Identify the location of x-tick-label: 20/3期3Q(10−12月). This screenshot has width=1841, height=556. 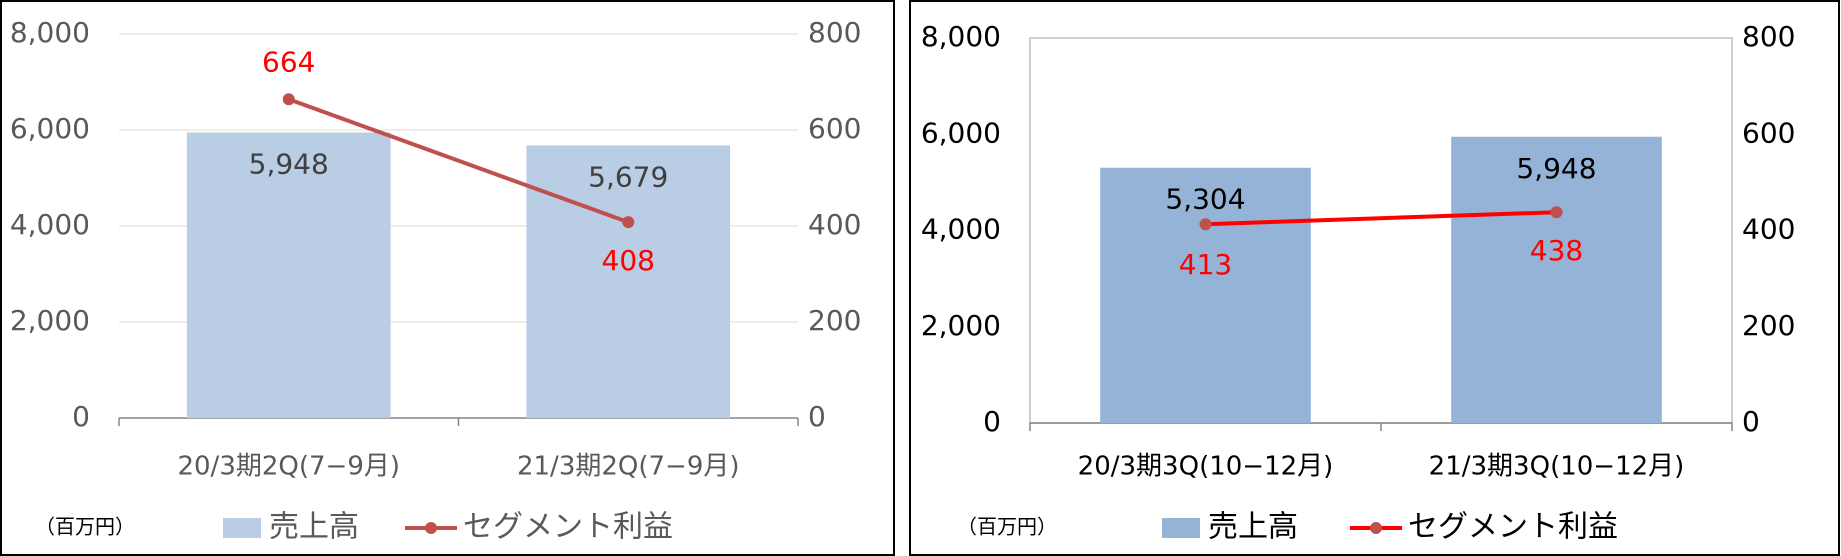
(1206, 467).